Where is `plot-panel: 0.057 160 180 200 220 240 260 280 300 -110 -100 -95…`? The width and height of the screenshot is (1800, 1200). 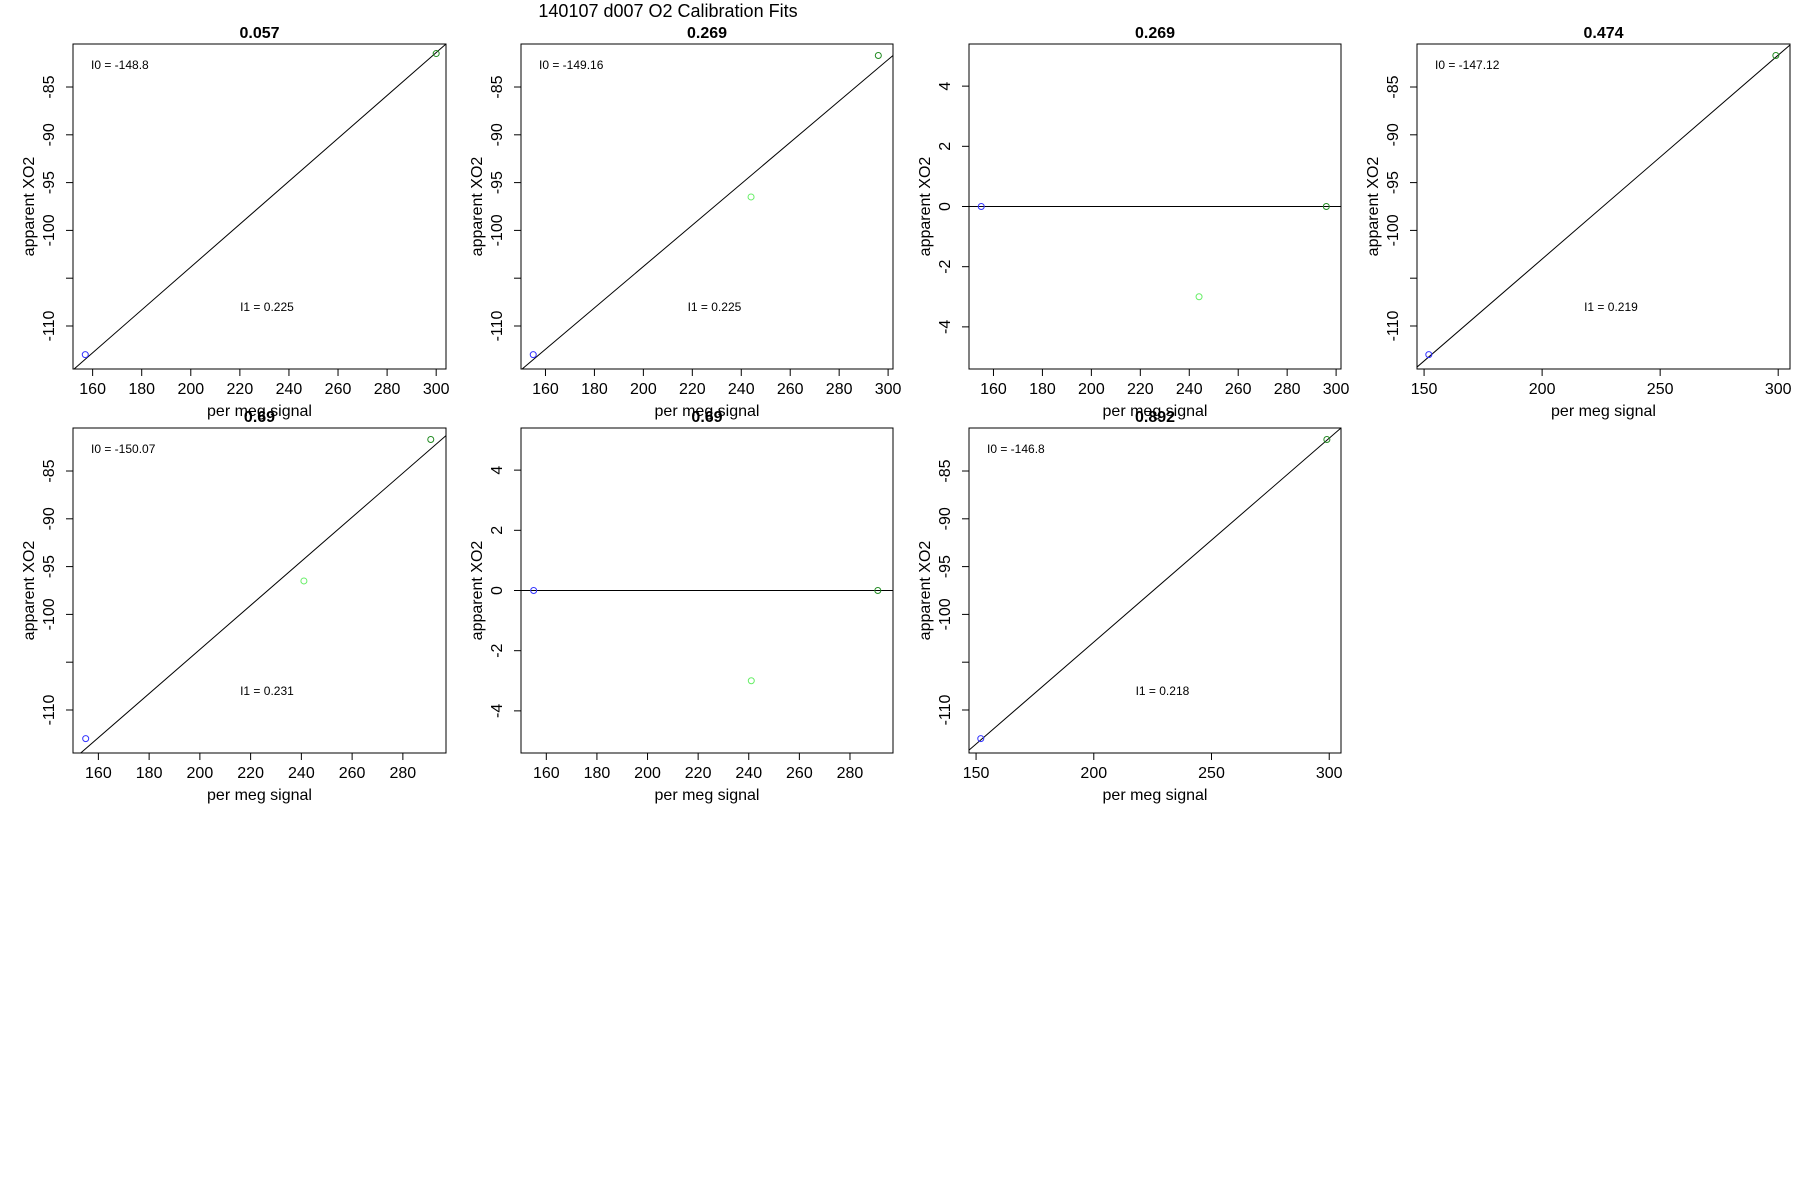
plot-panel: 0.057 160 180 200 220 240 260 280 300 -110 -100 -95… is located at coordinates (235, 222).